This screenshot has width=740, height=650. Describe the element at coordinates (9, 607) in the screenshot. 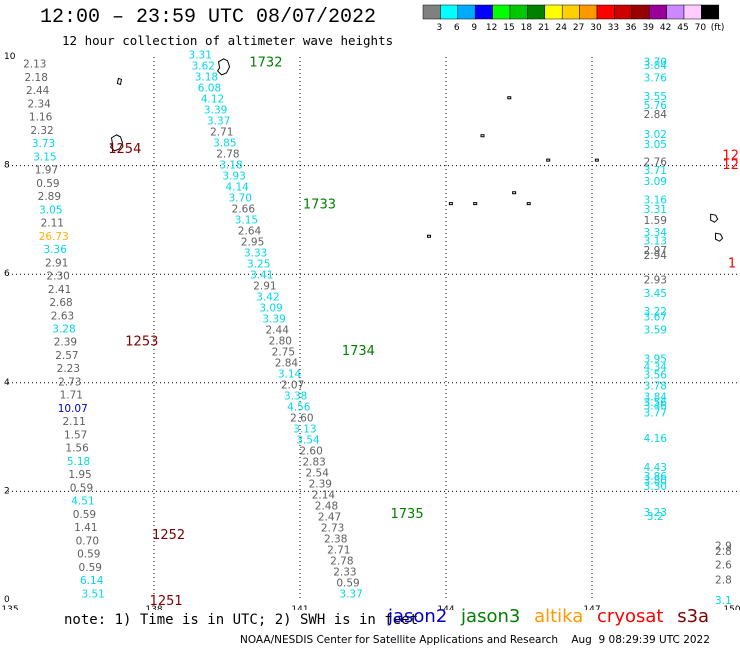

I see `lon-tick-label: 135` at that location.